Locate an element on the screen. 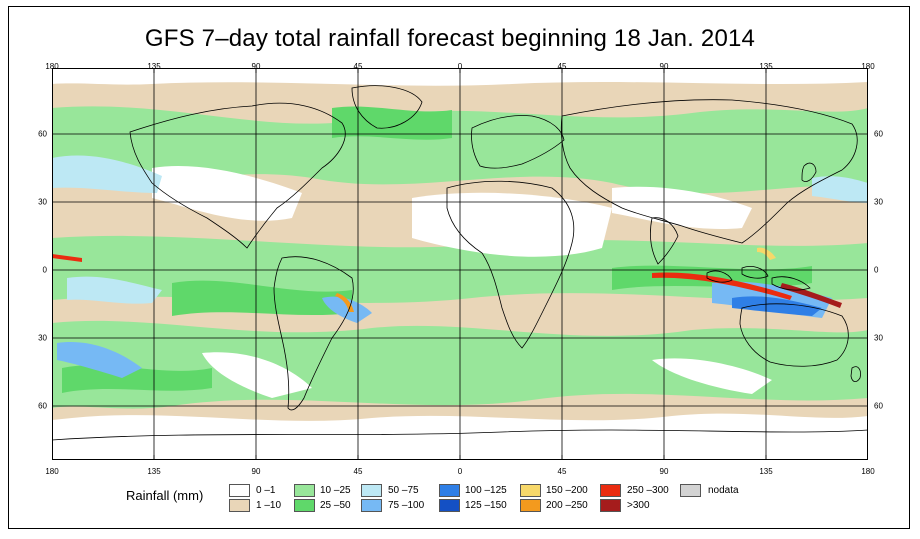 This screenshot has height=539, width=920. legend-label: 10 –25 is located at coordinates (335, 490).